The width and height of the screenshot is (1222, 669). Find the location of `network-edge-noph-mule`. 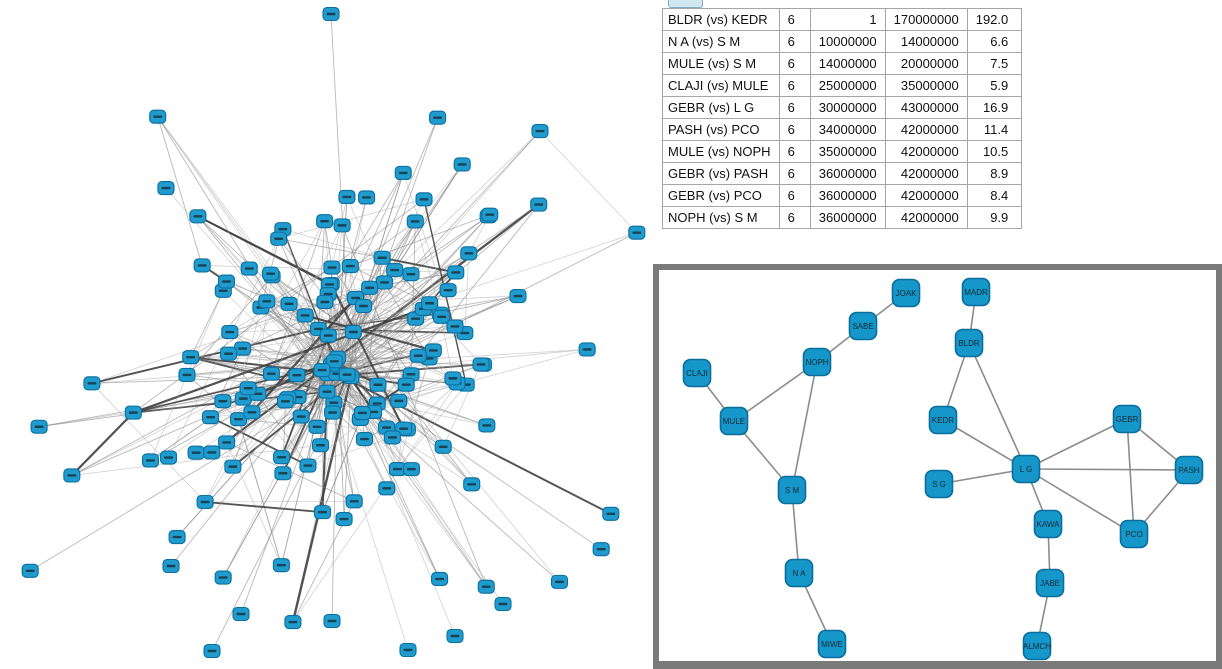

network-edge-noph-mule is located at coordinates (775, 391).